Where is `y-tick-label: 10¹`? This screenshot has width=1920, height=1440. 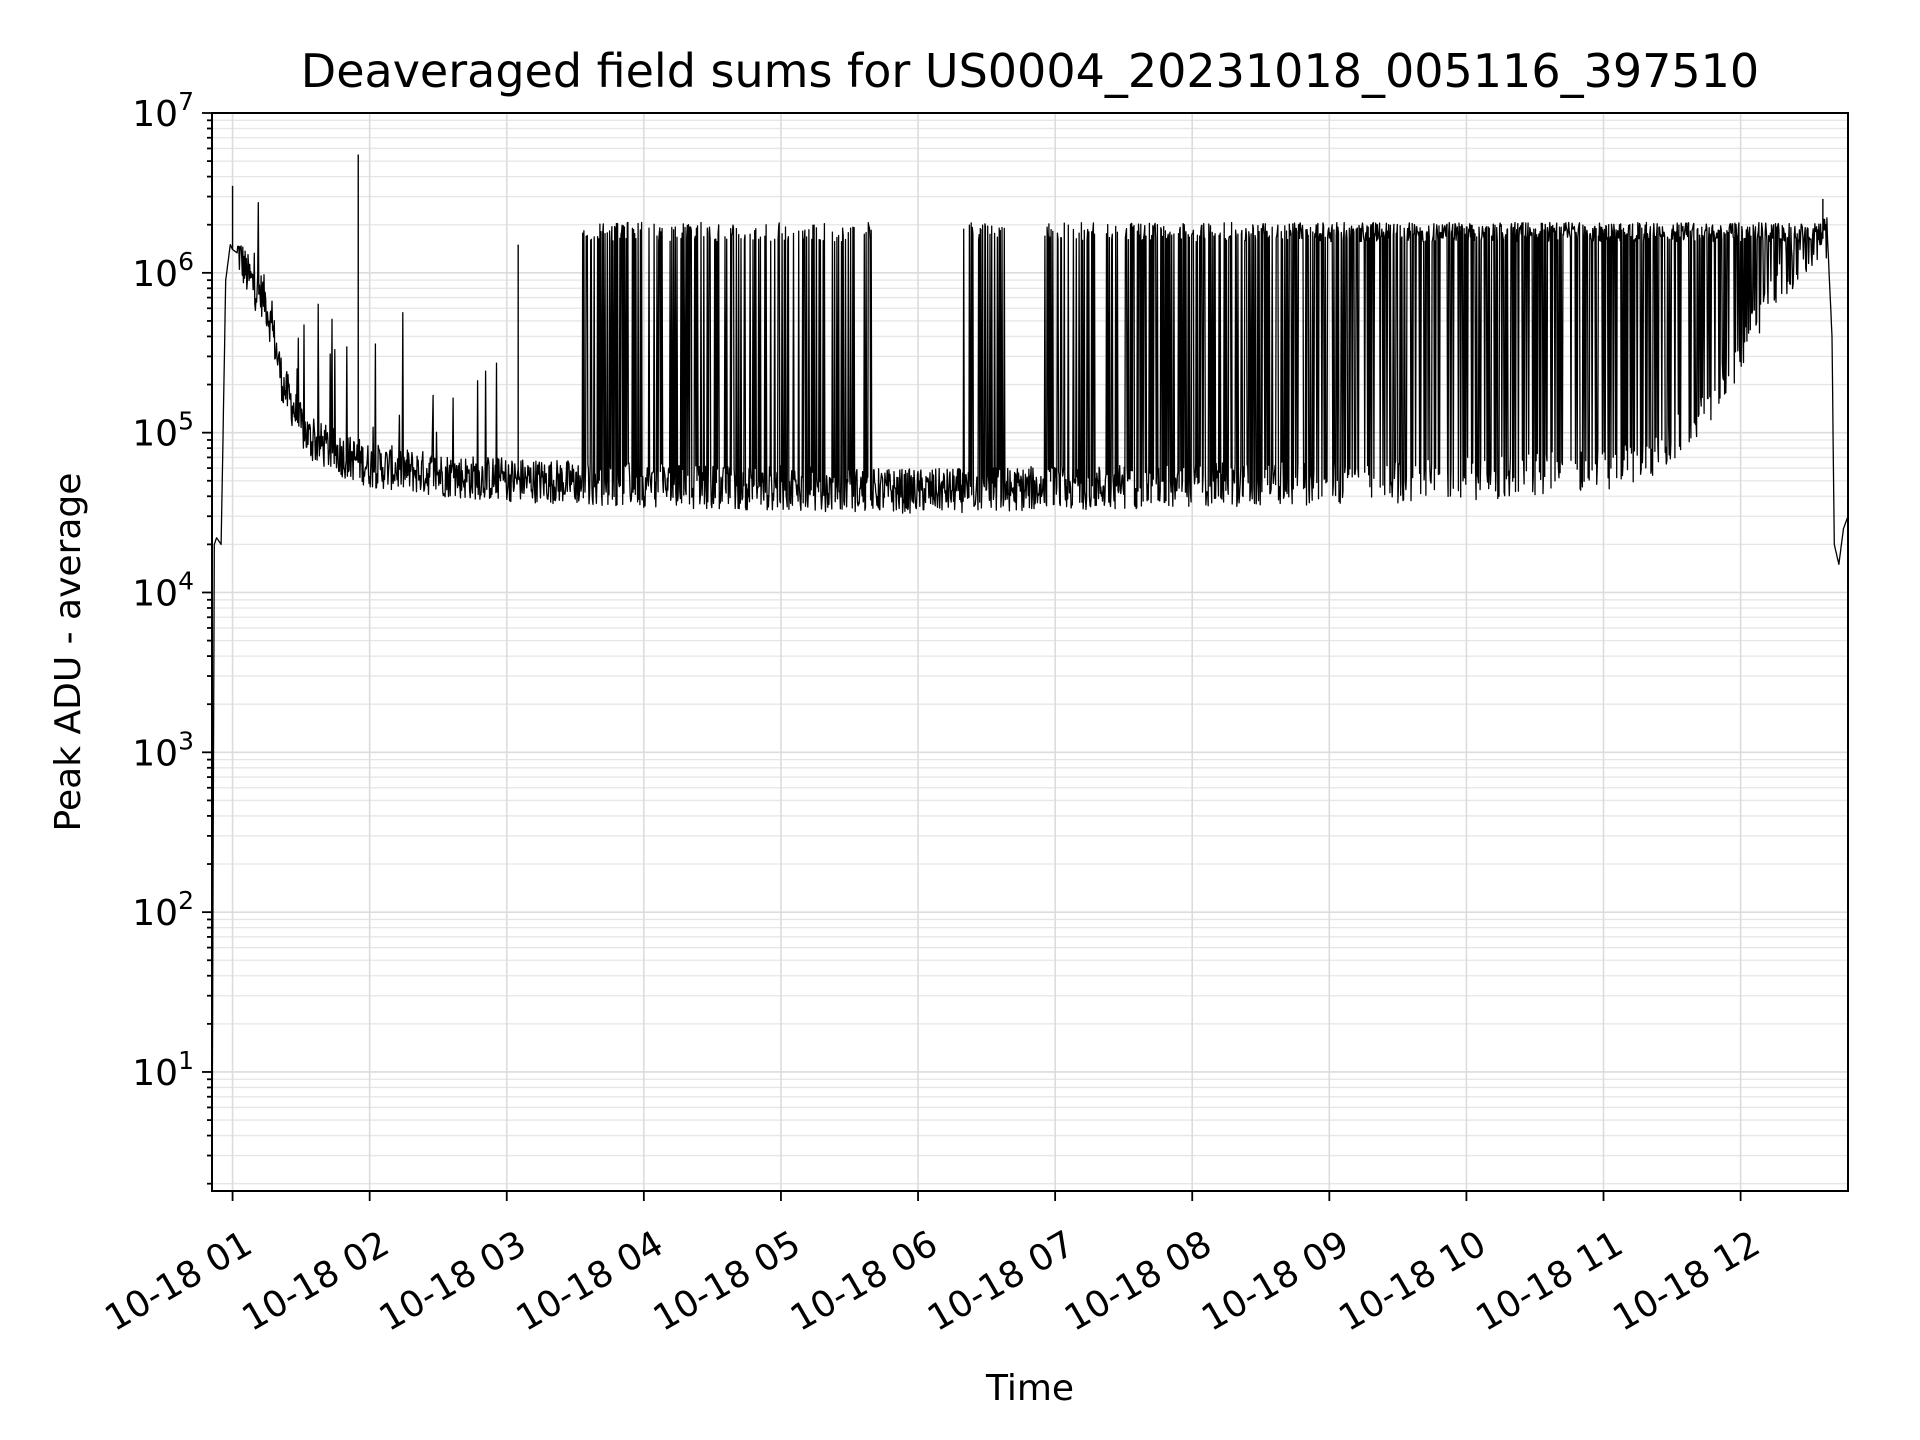
y-tick-label: 10¹ is located at coordinates (163, 1070).